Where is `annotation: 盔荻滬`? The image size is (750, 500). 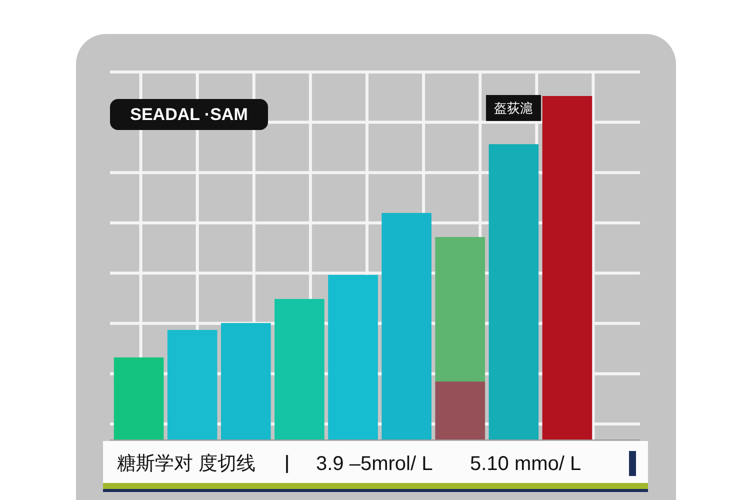
annotation: 盔荻滬 is located at coordinates (513, 108).